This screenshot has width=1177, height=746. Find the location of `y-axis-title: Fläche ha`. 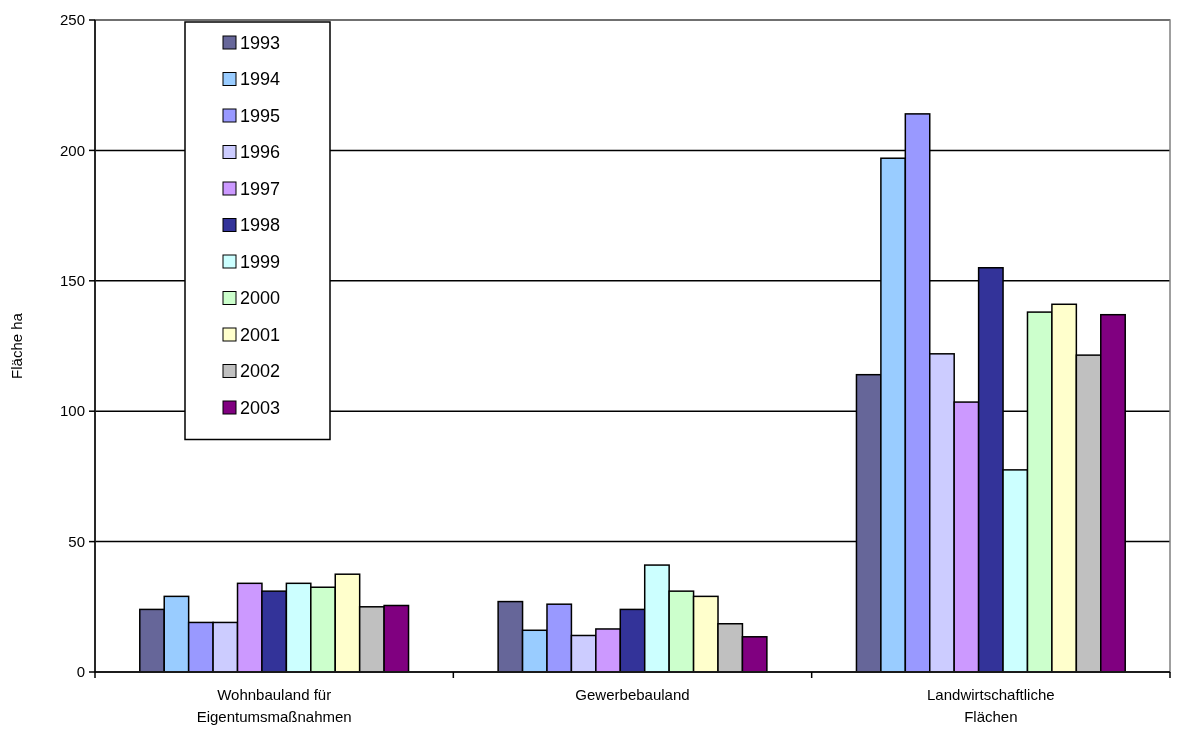

y-axis-title: Fläche ha is located at coordinates (16, 345).